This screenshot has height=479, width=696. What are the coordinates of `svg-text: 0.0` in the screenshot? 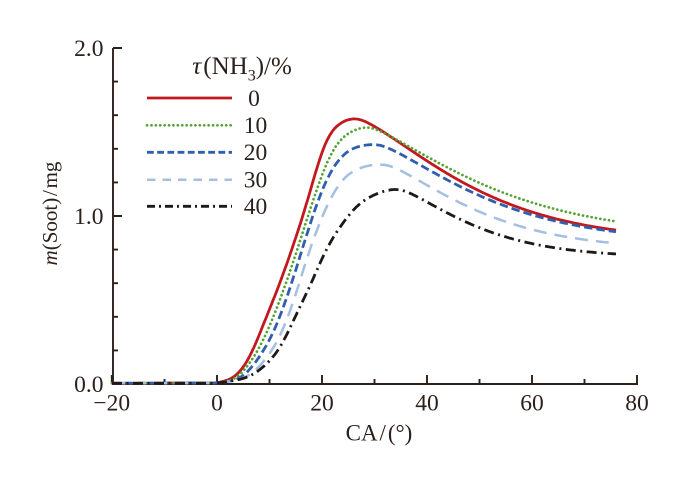 It's located at (88, 385).